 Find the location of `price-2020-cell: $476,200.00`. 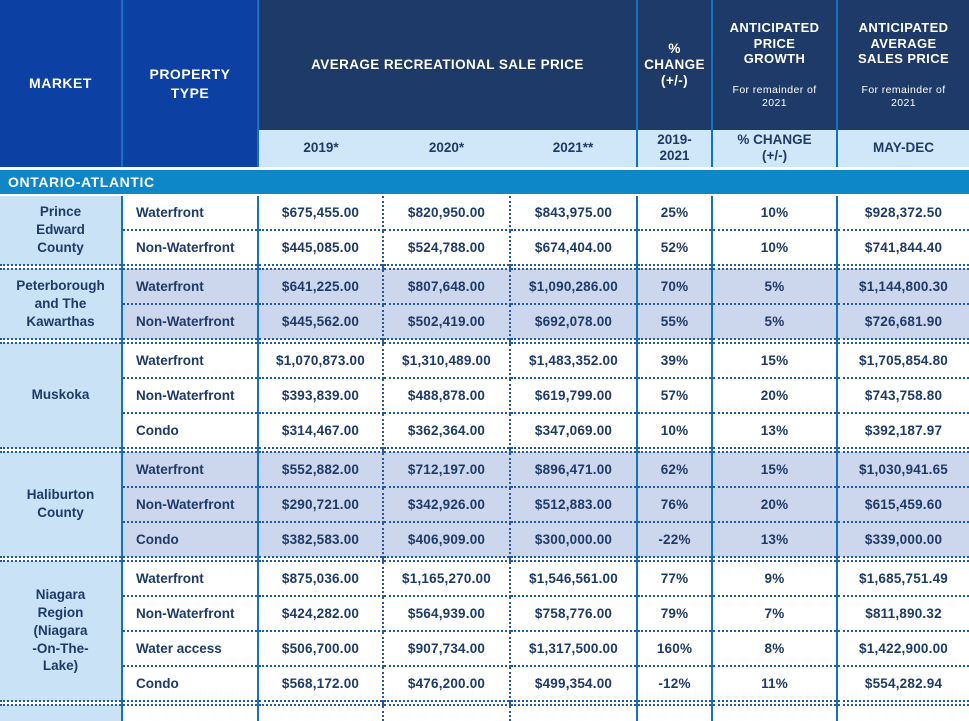

price-2020-cell: $476,200.00 is located at coordinates (447, 683).